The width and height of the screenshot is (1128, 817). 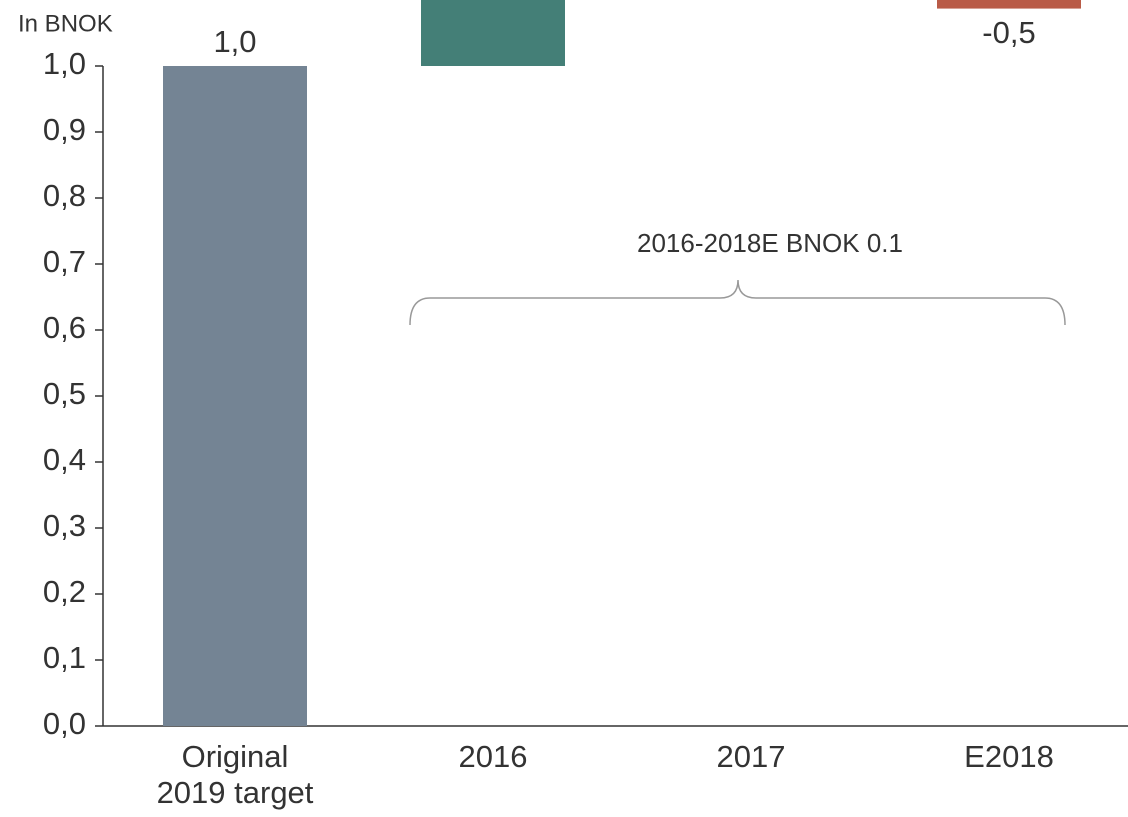 I want to click on y-tick-label: 0,0, so click(x=64, y=723).